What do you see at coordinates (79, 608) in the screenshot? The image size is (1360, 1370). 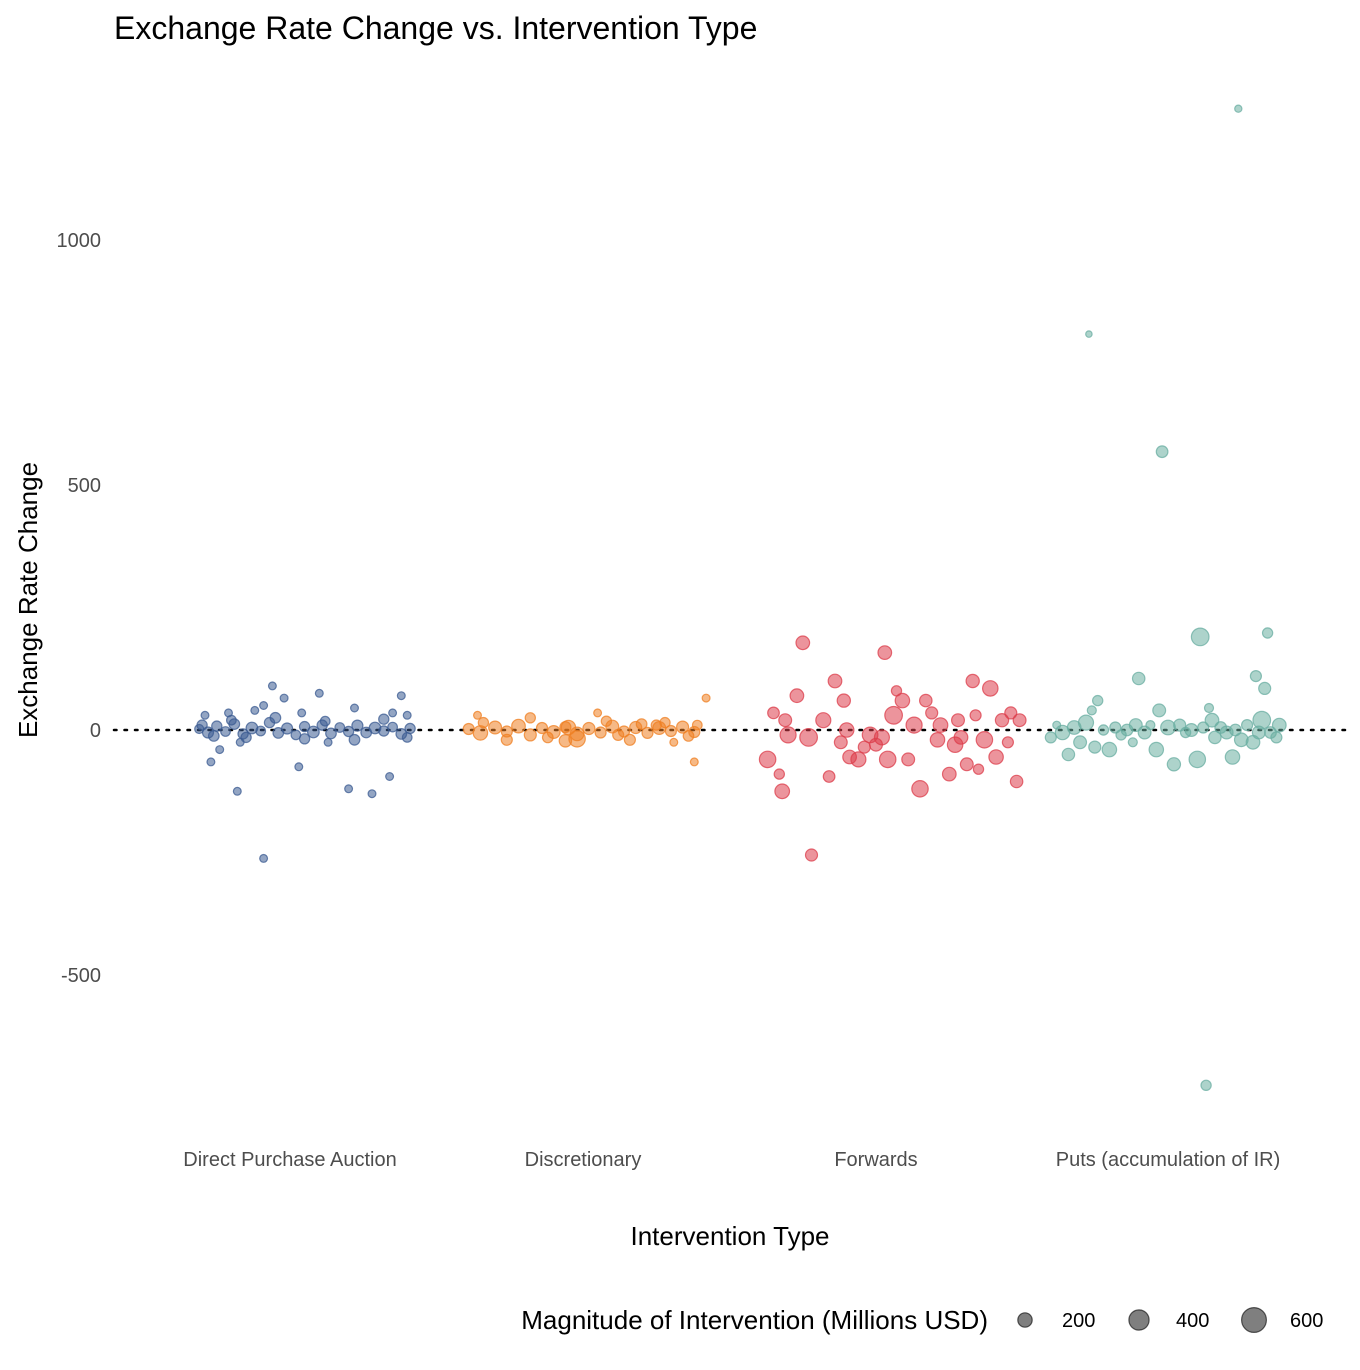 I see `y-axis-ticks: -500 0 500 1000` at bounding box center [79, 608].